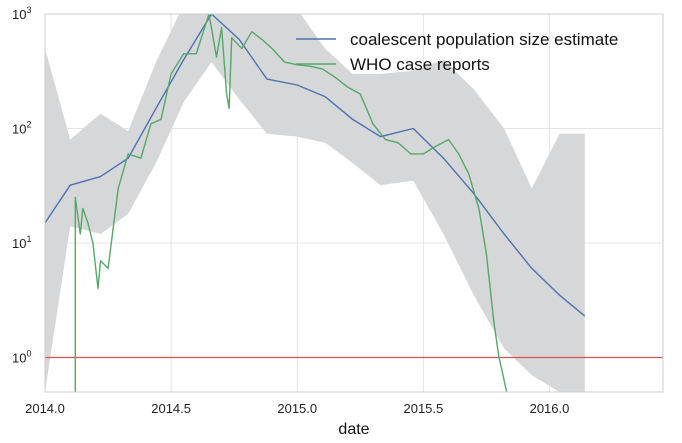 This screenshot has height=443, width=682. Describe the element at coordinates (353, 429) in the screenshot. I see `x-axis-label: date` at that location.